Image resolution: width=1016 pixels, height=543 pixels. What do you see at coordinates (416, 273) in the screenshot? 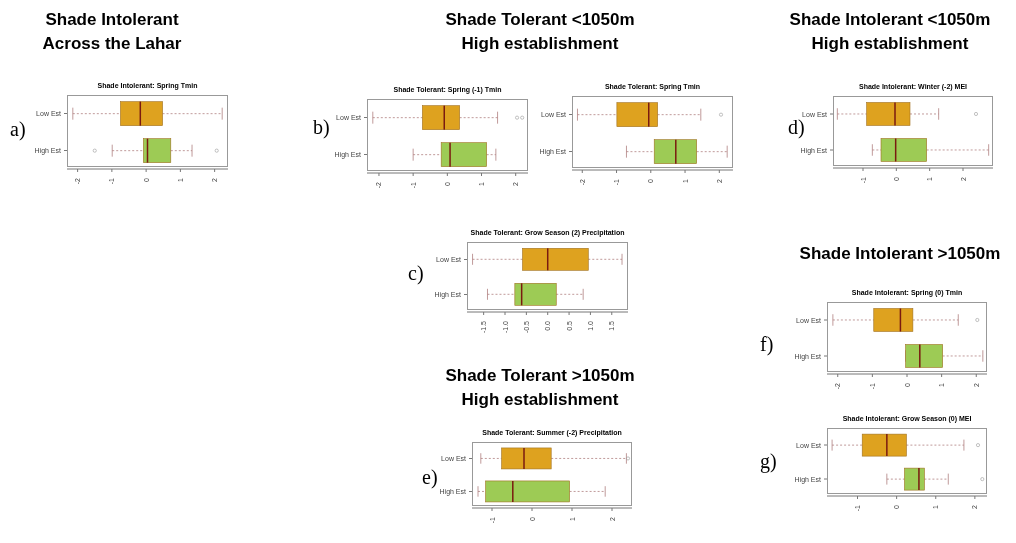
I see `text: c)` at bounding box center [416, 273].